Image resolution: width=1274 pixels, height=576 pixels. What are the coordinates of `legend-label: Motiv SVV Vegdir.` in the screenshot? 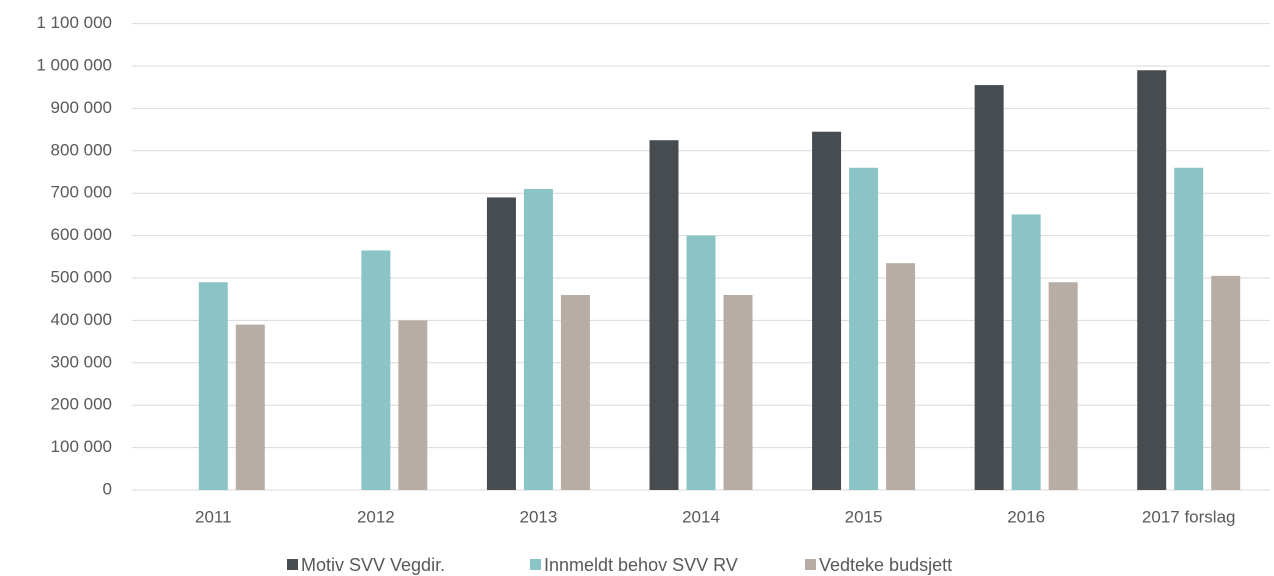 It's located at (373, 565).